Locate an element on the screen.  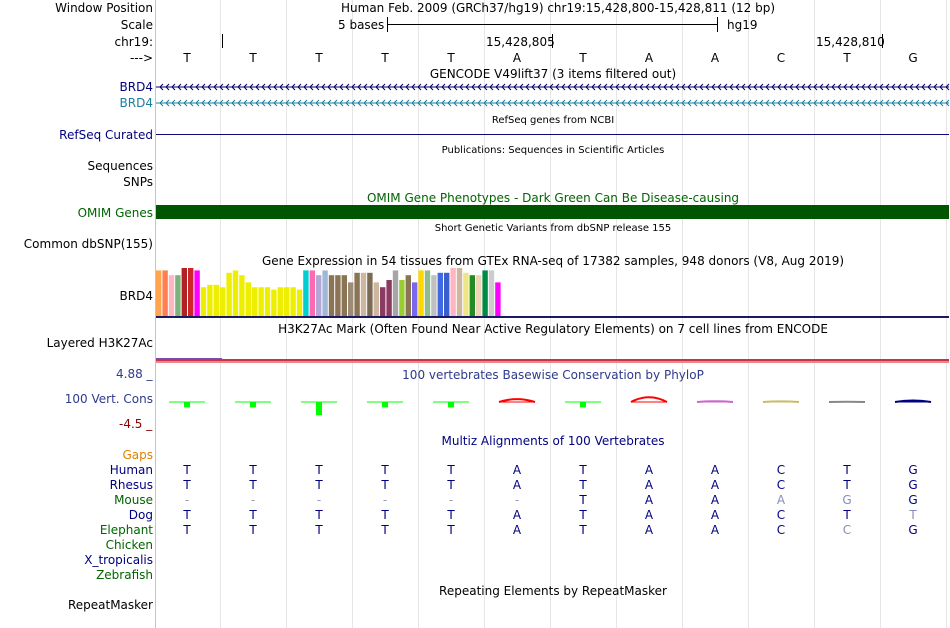
phylop-label: 100 Vert. Cons is located at coordinates (108, 399).